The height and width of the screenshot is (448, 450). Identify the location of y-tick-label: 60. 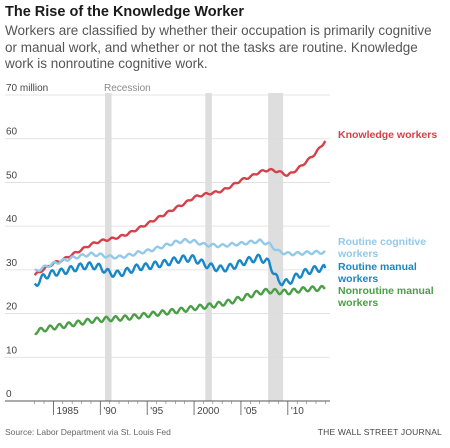
(12, 132).